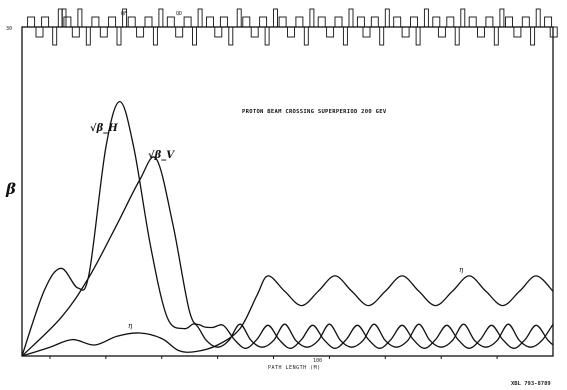  I want to click on curve-label-eta-high: η, so click(461, 270).